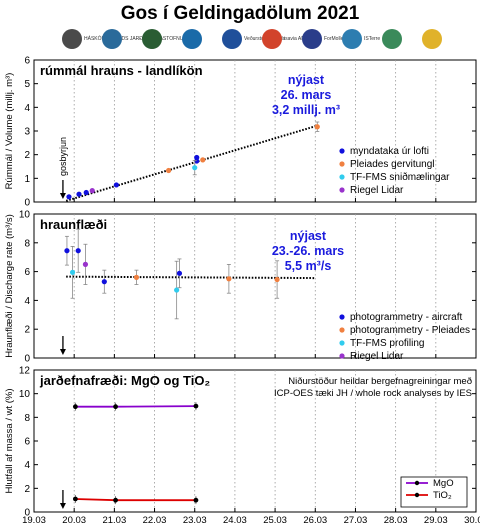  What do you see at coordinates (232, 39) in the screenshot?
I see `vedurstofa-logo-icon-mark` at bounding box center [232, 39].